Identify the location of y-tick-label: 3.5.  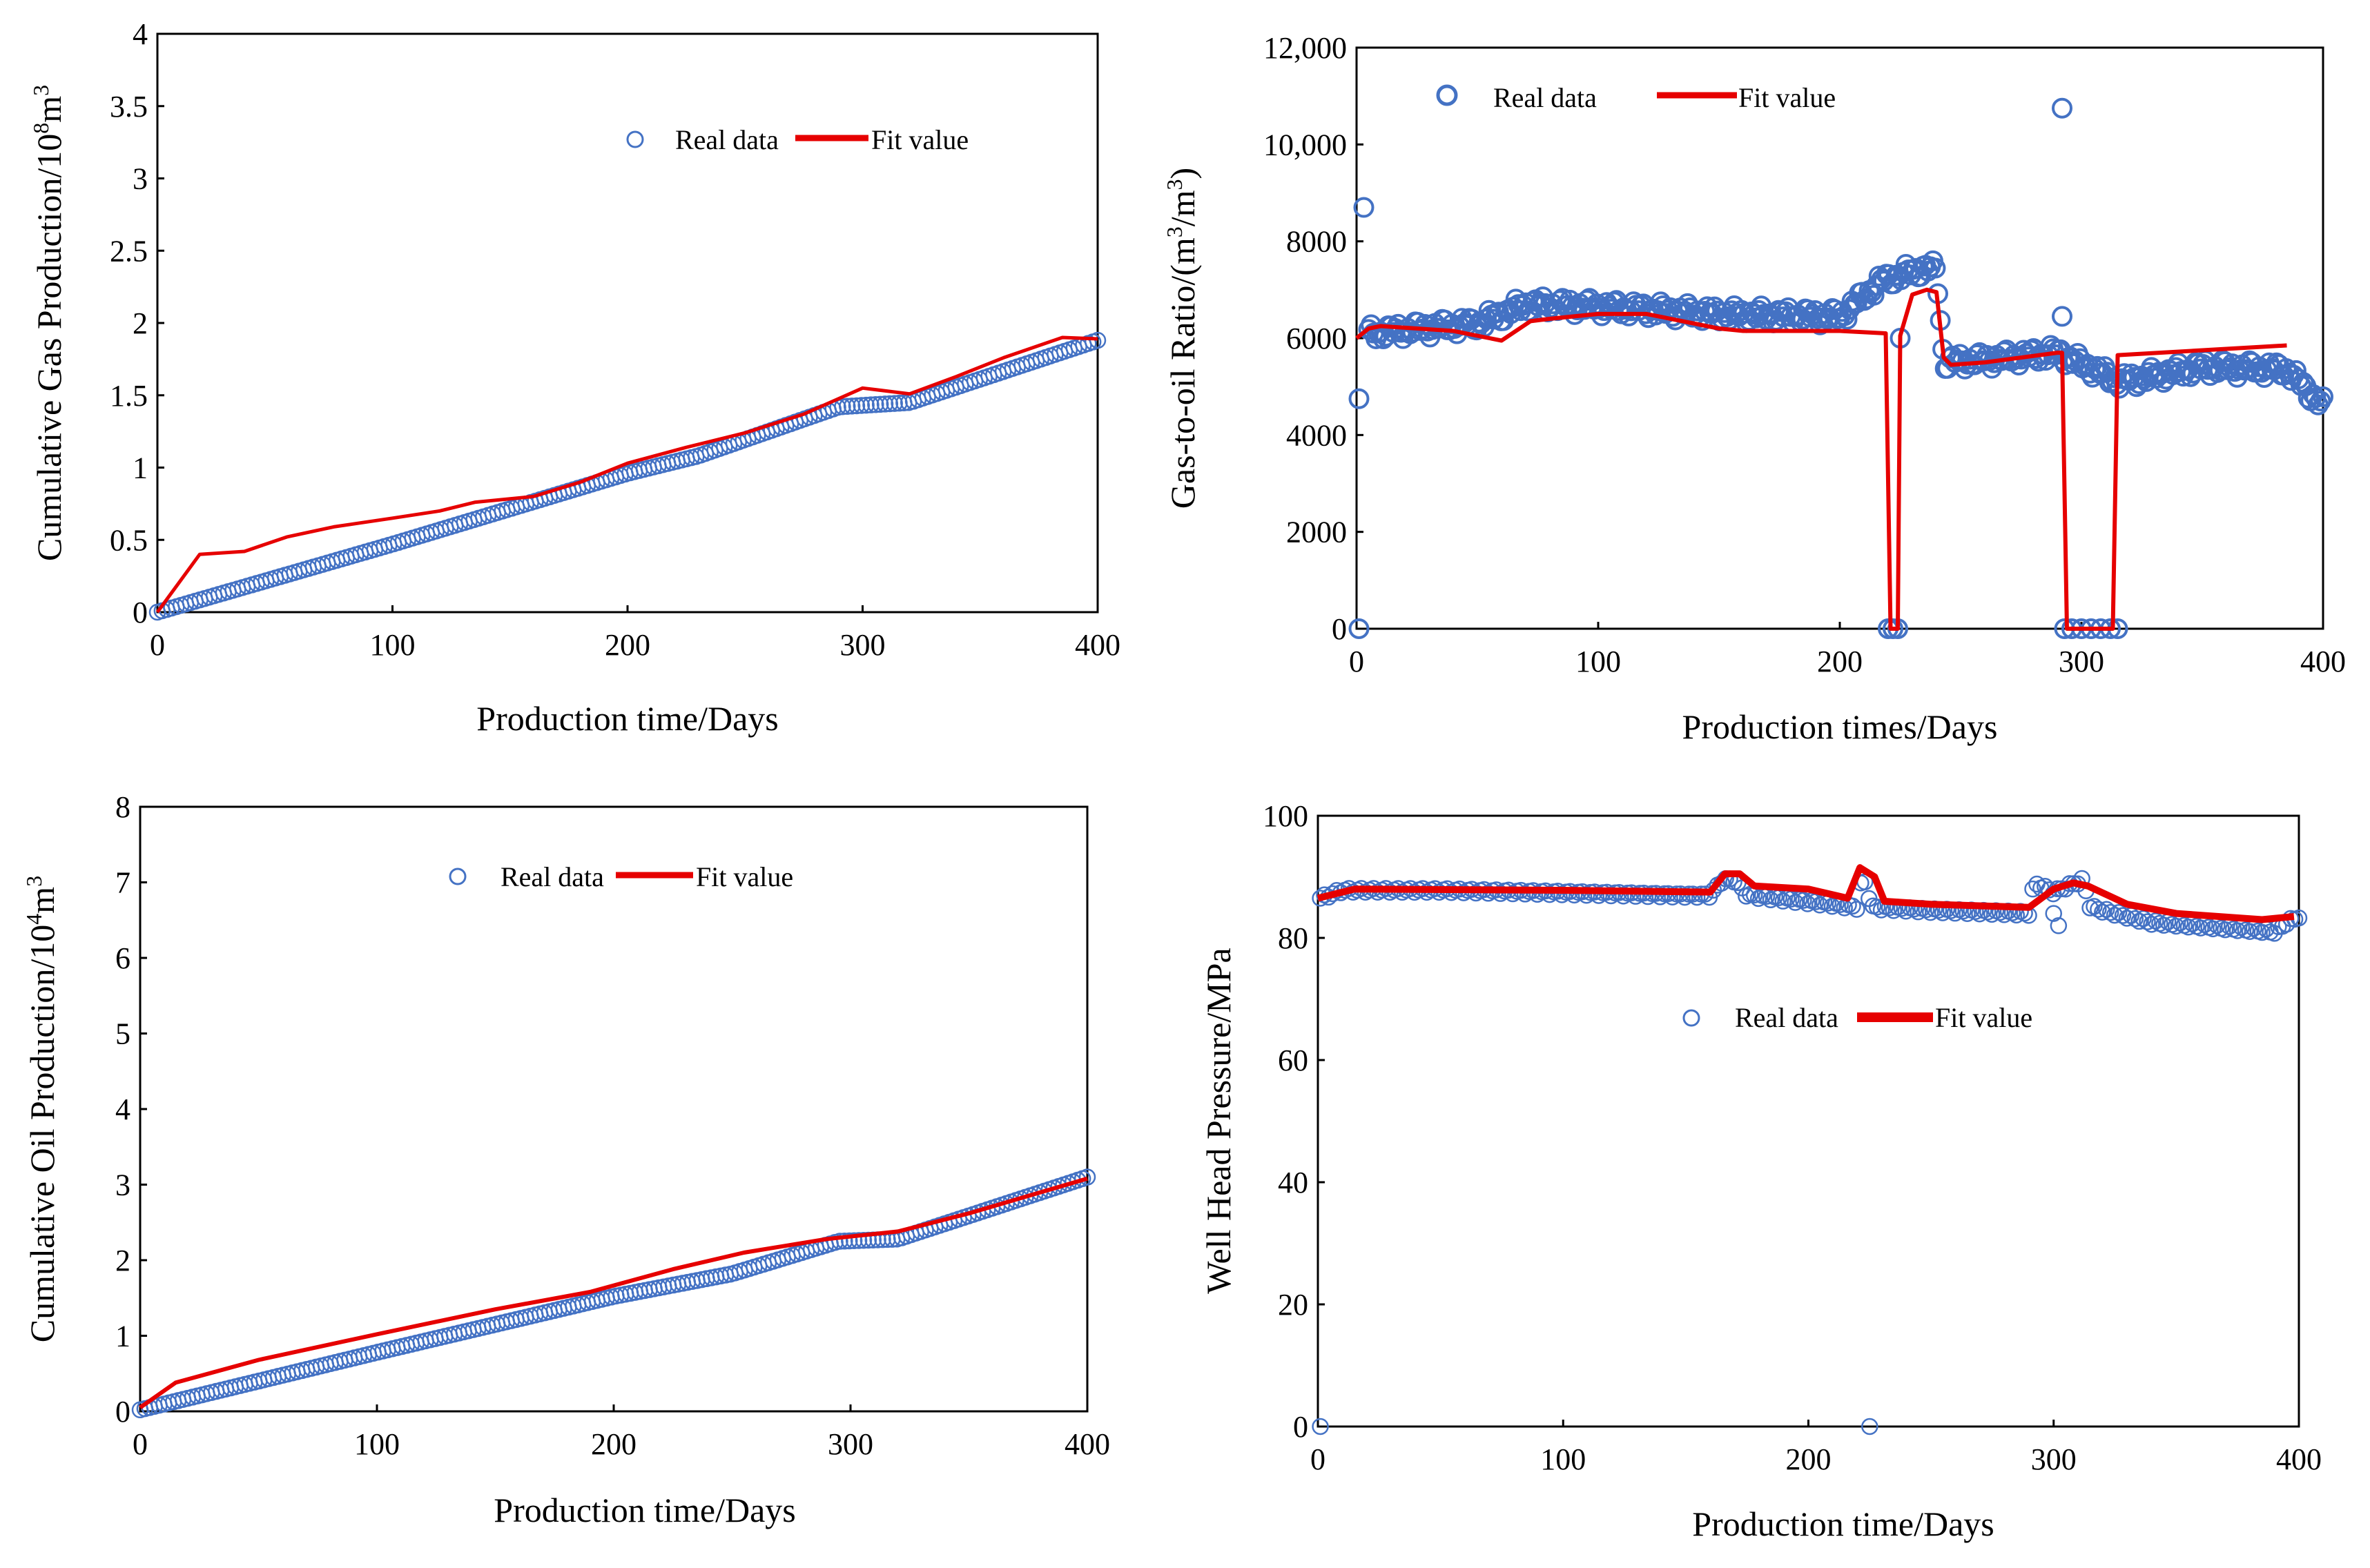
(129, 107).